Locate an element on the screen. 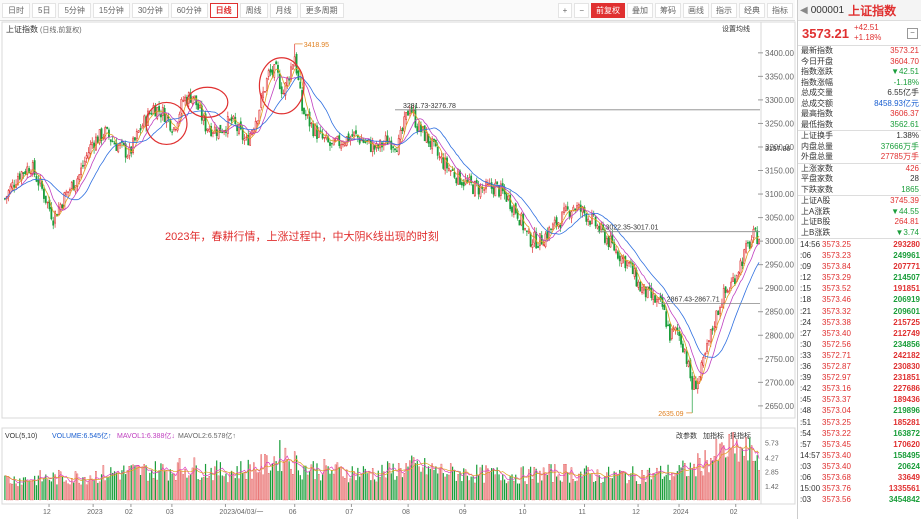  toolbar-action-button: 画线 is located at coordinates (696, 10).